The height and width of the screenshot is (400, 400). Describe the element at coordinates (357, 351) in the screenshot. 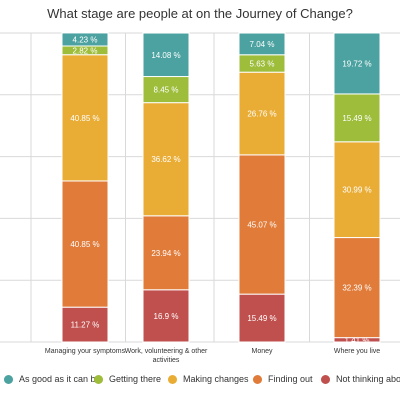

I see `category-label: Where you live` at that location.